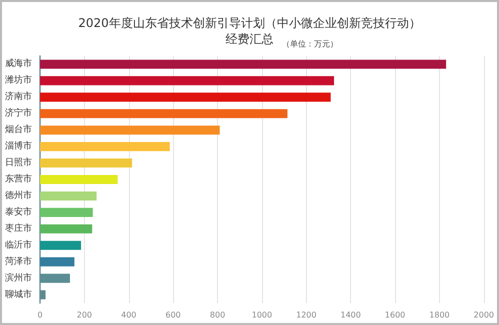 The width and height of the screenshot is (499, 325). I want to click on x-tick-label: 2000, so click(484, 315).